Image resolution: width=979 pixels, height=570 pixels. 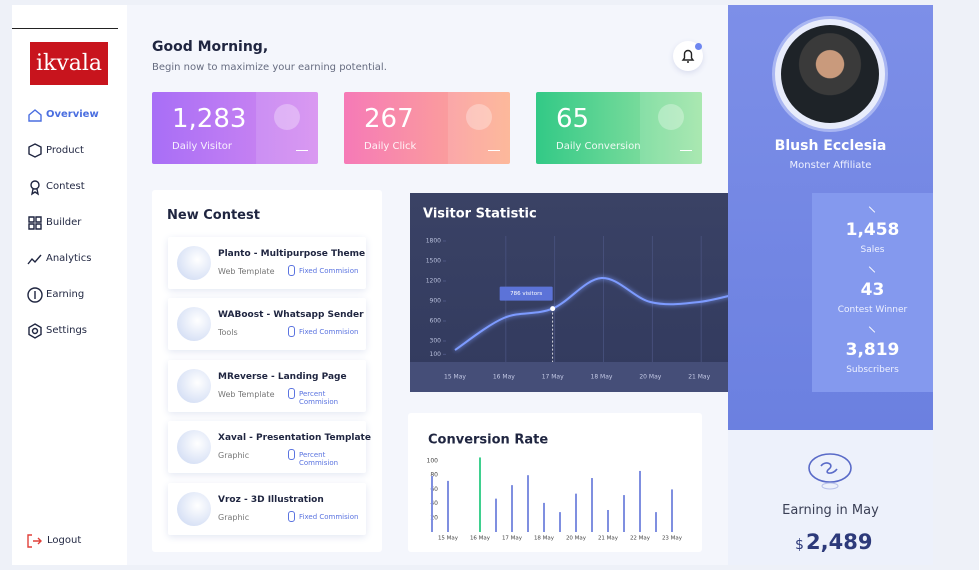 What do you see at coordinates (526, 294) in the screenshot?
I see `tooltip-text: 786 visitors` at bounding box center [526, 294].